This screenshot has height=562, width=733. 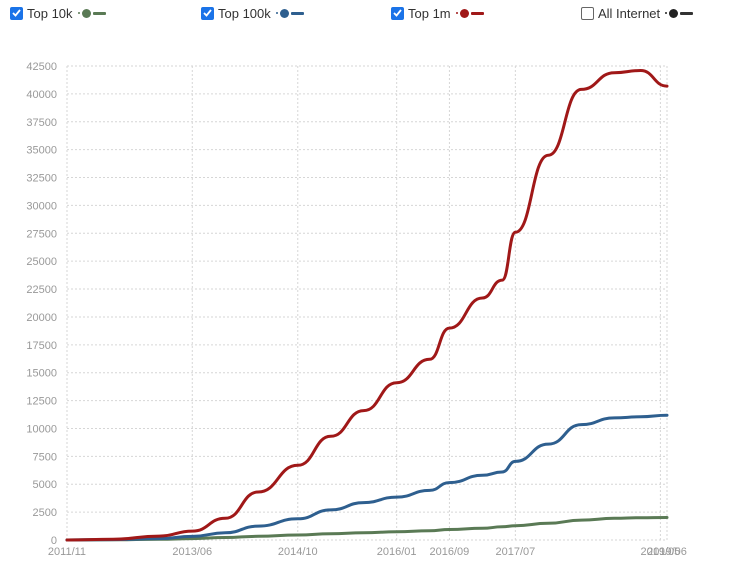 I want to click on y-tick-label: 22500, so click(x=41, y=290).